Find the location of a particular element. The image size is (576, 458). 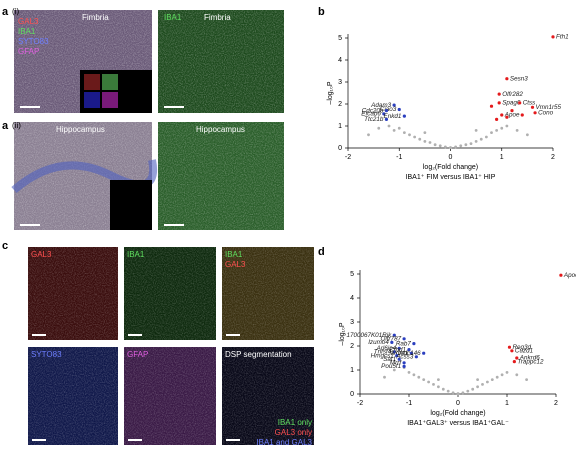

channel: GAL3 is located at coordinates (41, 254).